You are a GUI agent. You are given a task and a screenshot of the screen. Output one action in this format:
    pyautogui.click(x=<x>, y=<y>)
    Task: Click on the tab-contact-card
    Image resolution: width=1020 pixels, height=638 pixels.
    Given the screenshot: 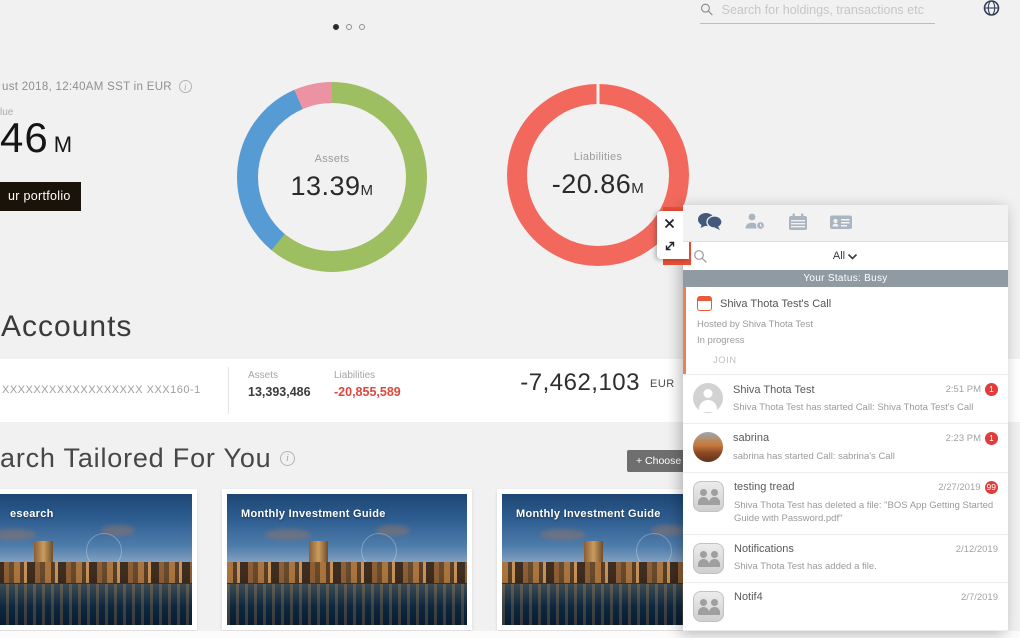 What is the action you would take?
    pyautogui.click(x=841, y=223)
    